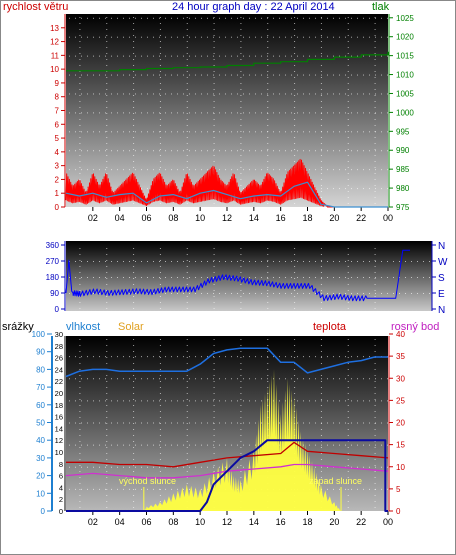 The width and height of the screenshot is (456, 555). What do you see at coordinates (53, 261) in the screenshot?
I see `direction-tick-label: 270` at bounding box center [53, 261].